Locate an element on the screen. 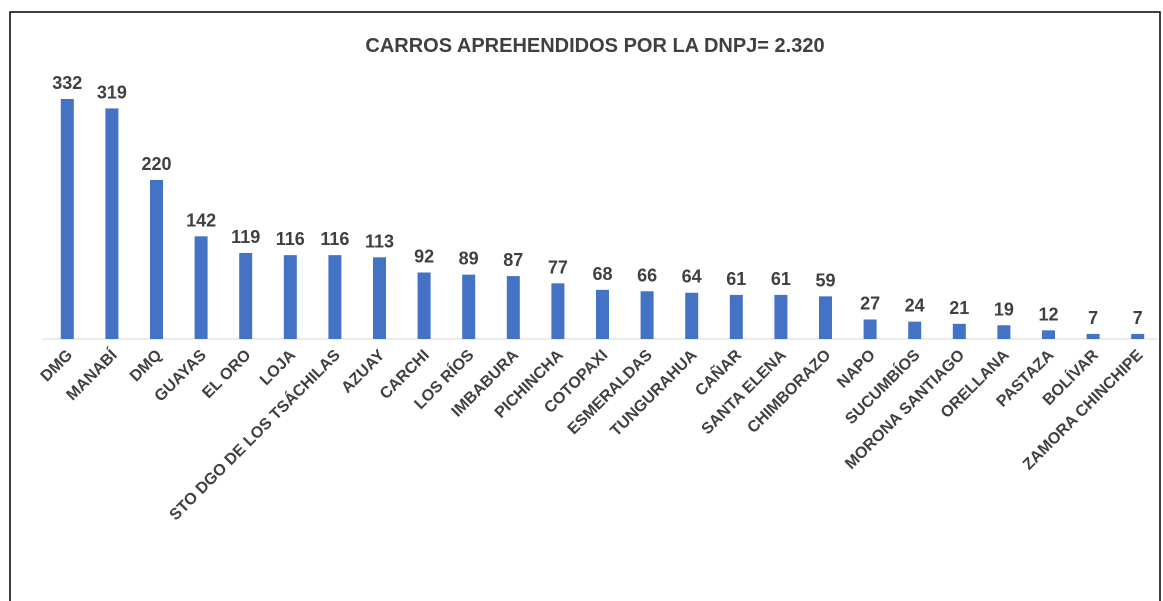  data-label: 87 is located at coordinates (513, 260).